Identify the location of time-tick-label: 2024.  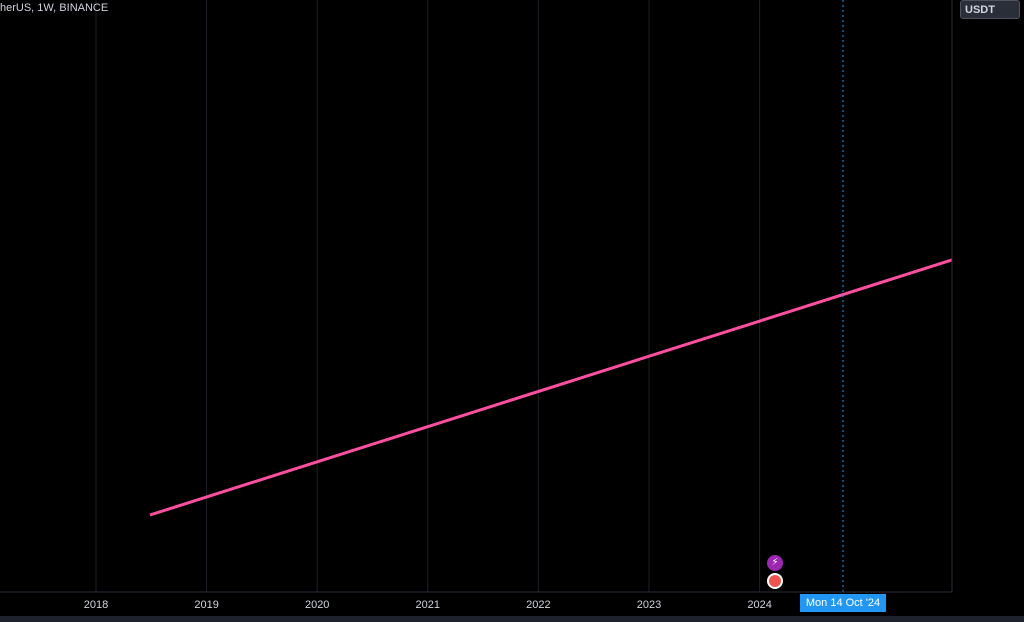
(759, 605).